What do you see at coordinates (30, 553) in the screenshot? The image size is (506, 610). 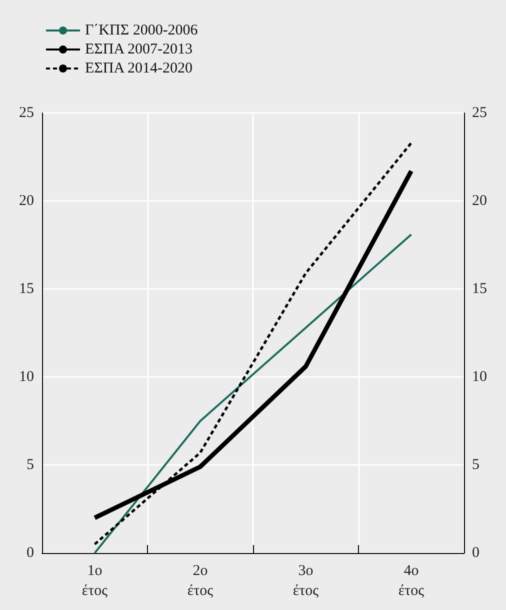 I see `y-tick-label: 0` at bounding box center [30, 553].